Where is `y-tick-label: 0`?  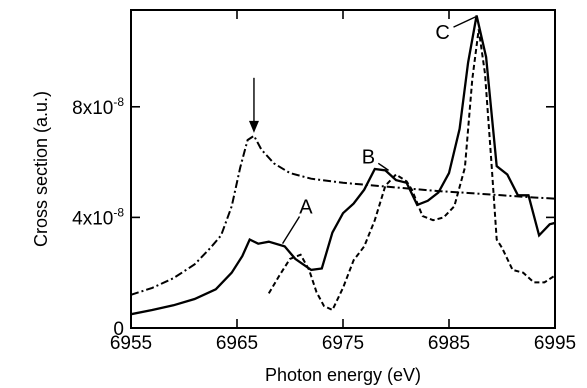 y-tick-label: 0 is located at coordinates (118, 329).